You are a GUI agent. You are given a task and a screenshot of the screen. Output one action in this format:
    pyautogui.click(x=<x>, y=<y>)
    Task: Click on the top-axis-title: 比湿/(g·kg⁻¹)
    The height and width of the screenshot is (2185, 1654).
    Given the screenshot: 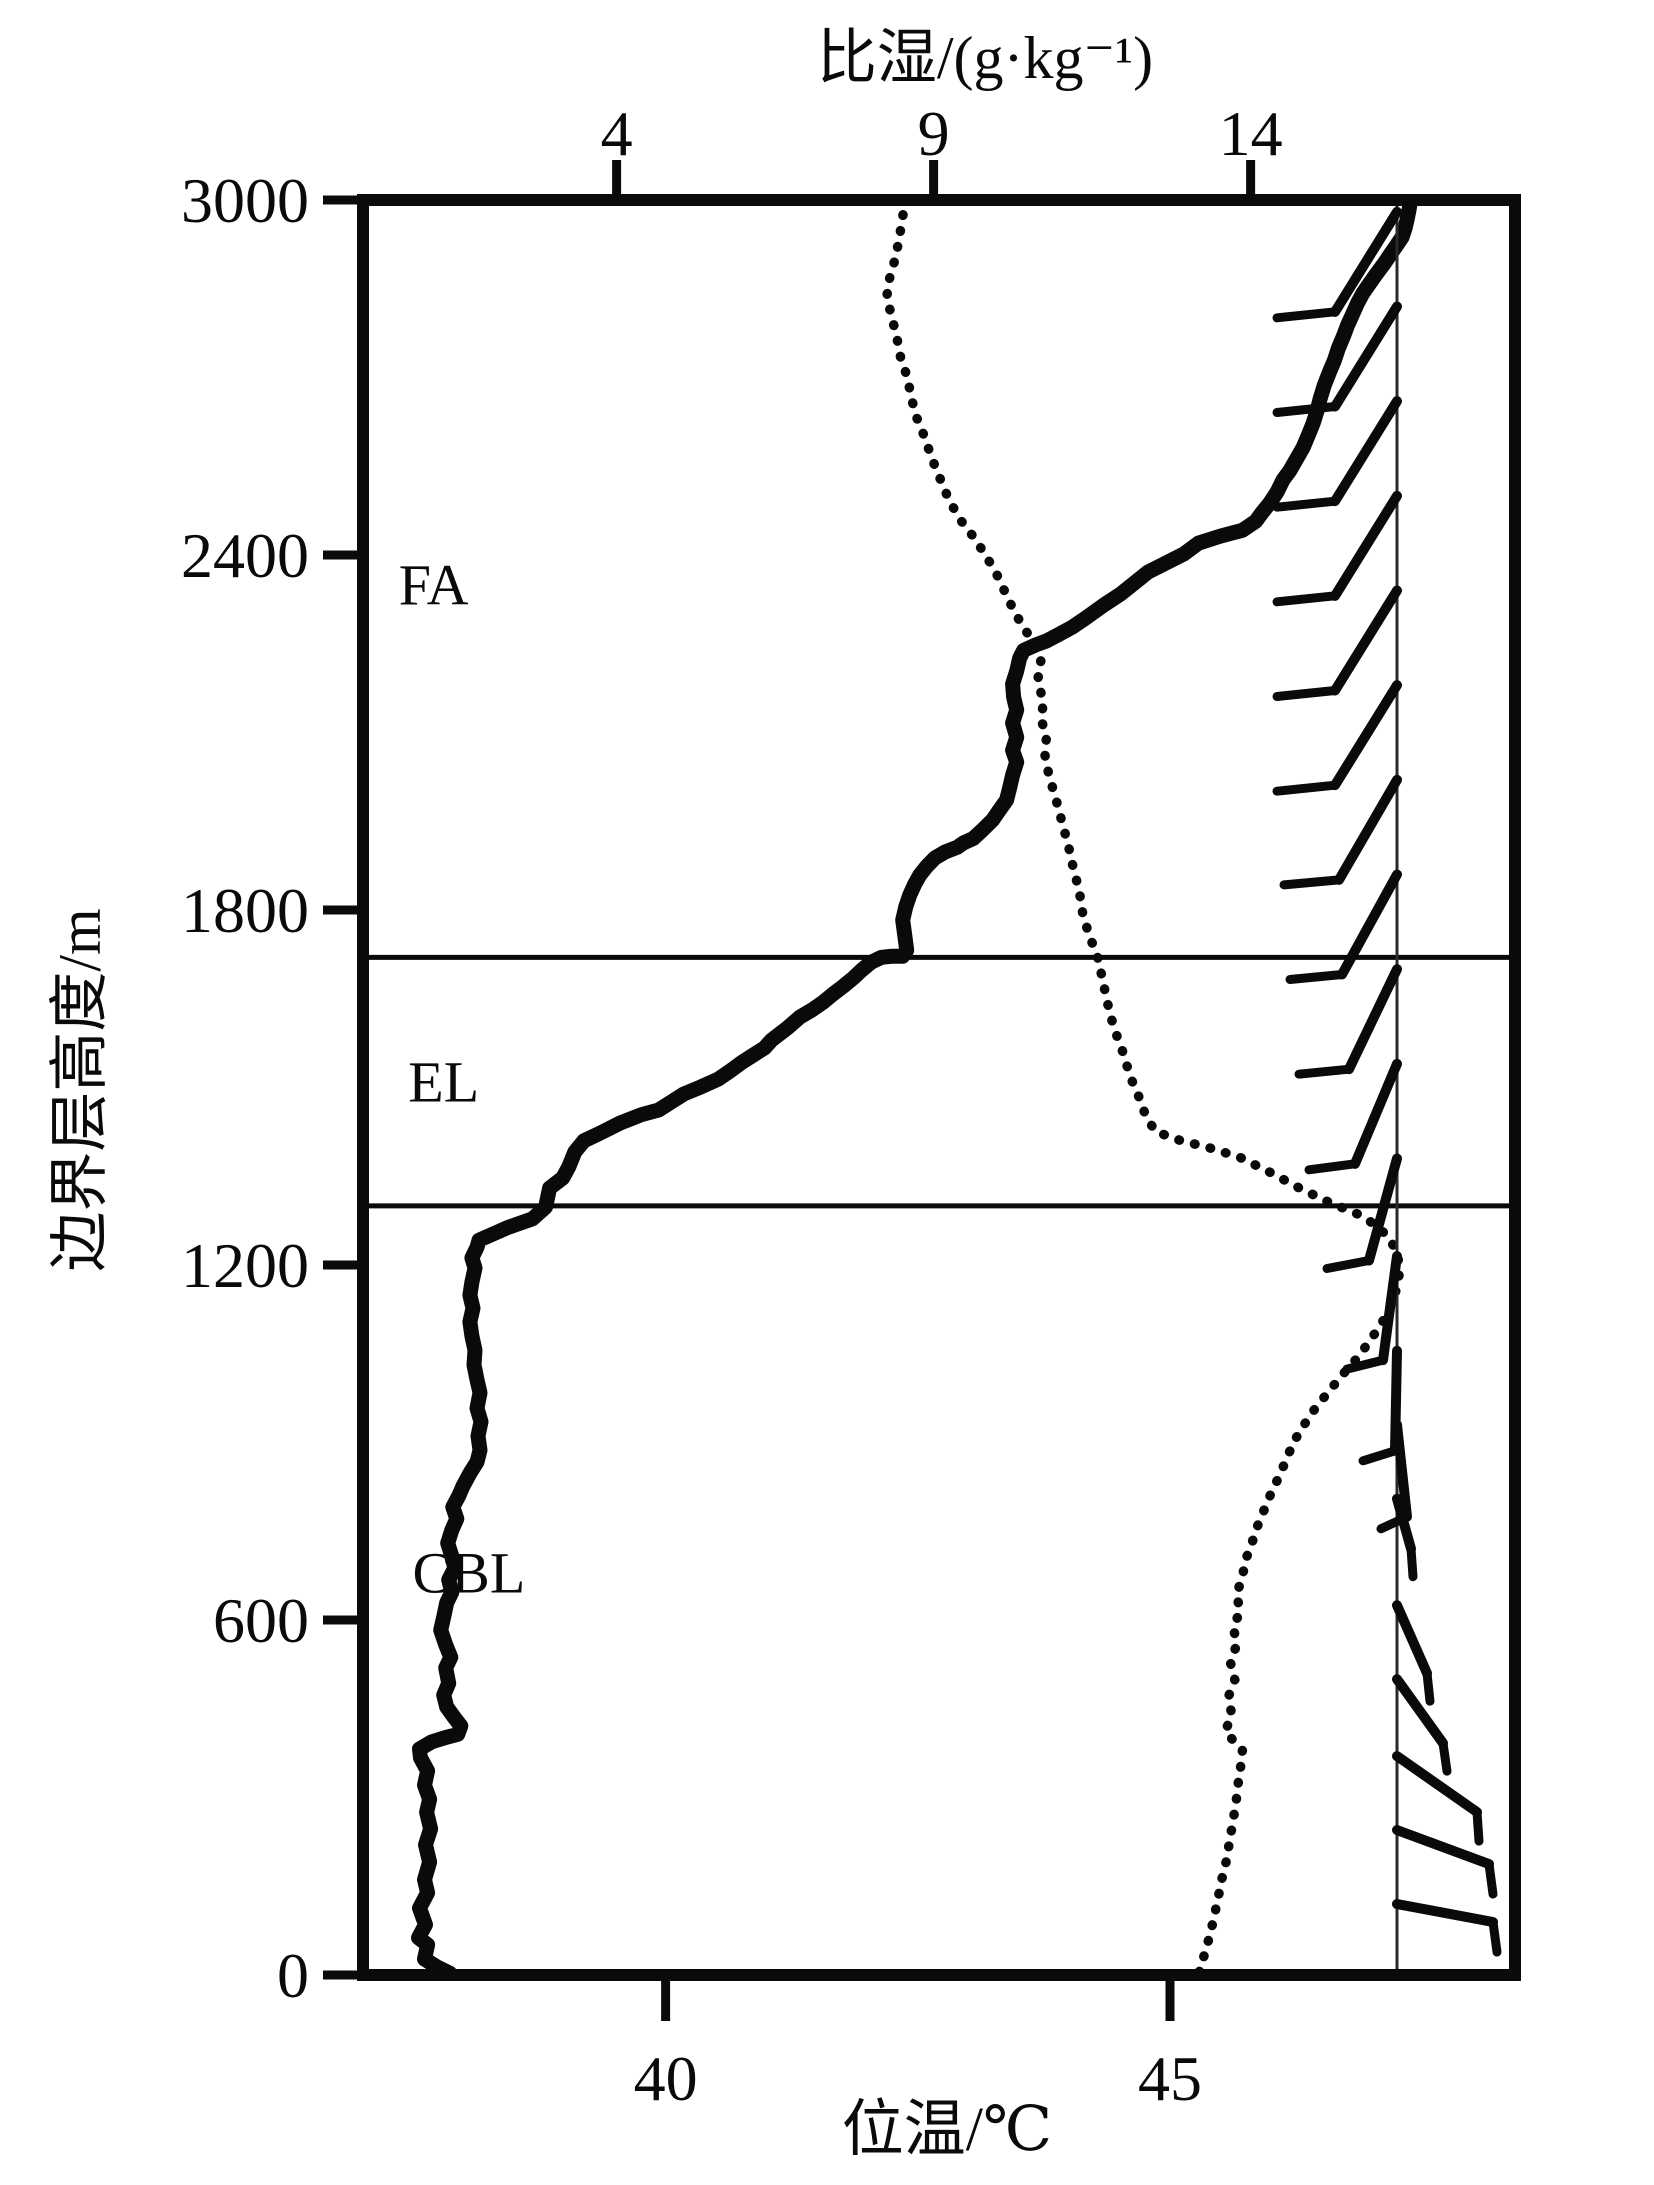 What is the action you would take?
    pyautogui.click(x=985, y=58)
    